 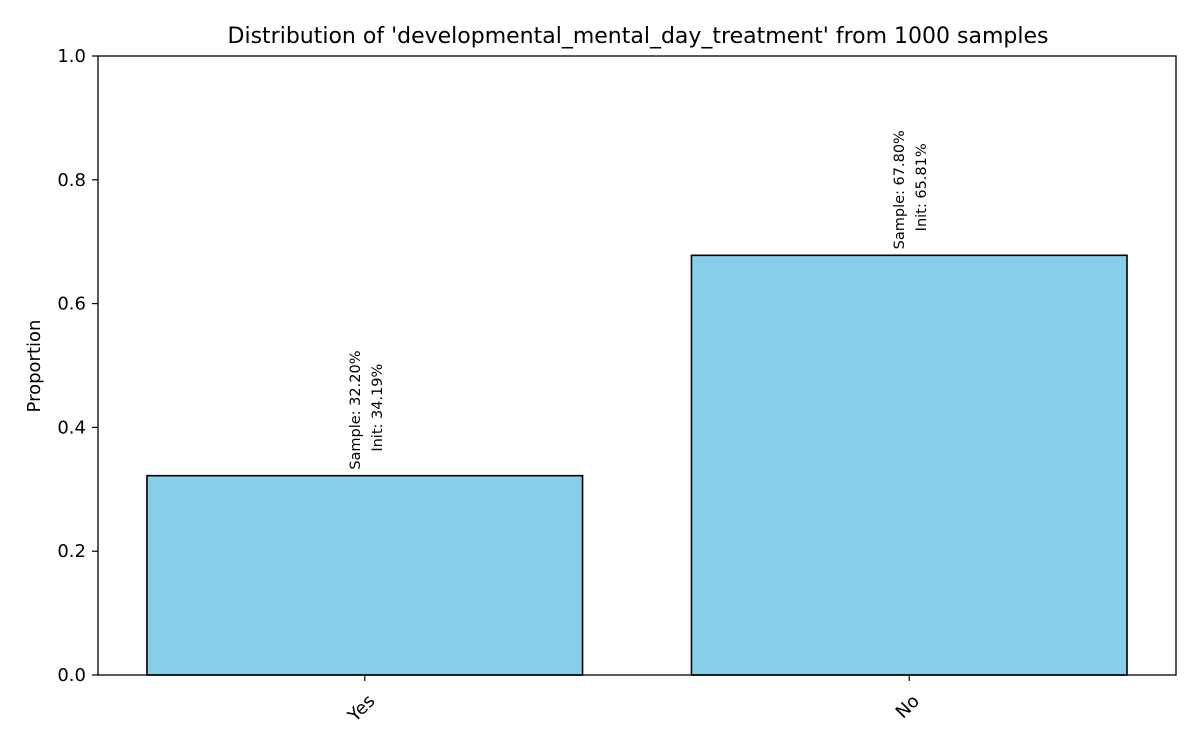 What do you see at coordinates (77, 366) in the screenshot?
I see `y-axis: 0.0 0.2 0.4 0.6 0.8 1.0` at bounding box center [77, 366].